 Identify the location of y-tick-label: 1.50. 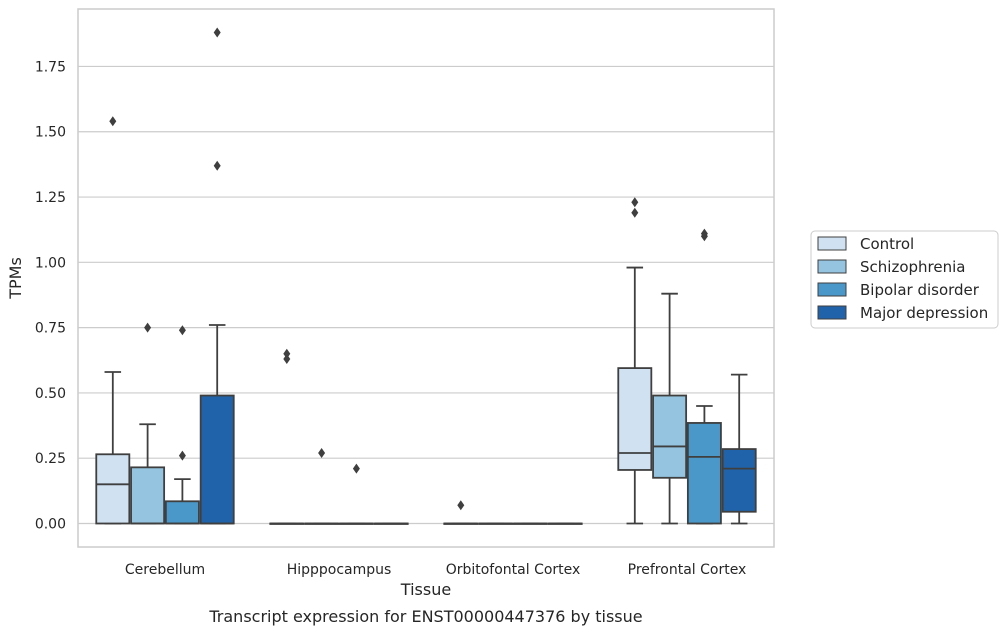
(50, 133).